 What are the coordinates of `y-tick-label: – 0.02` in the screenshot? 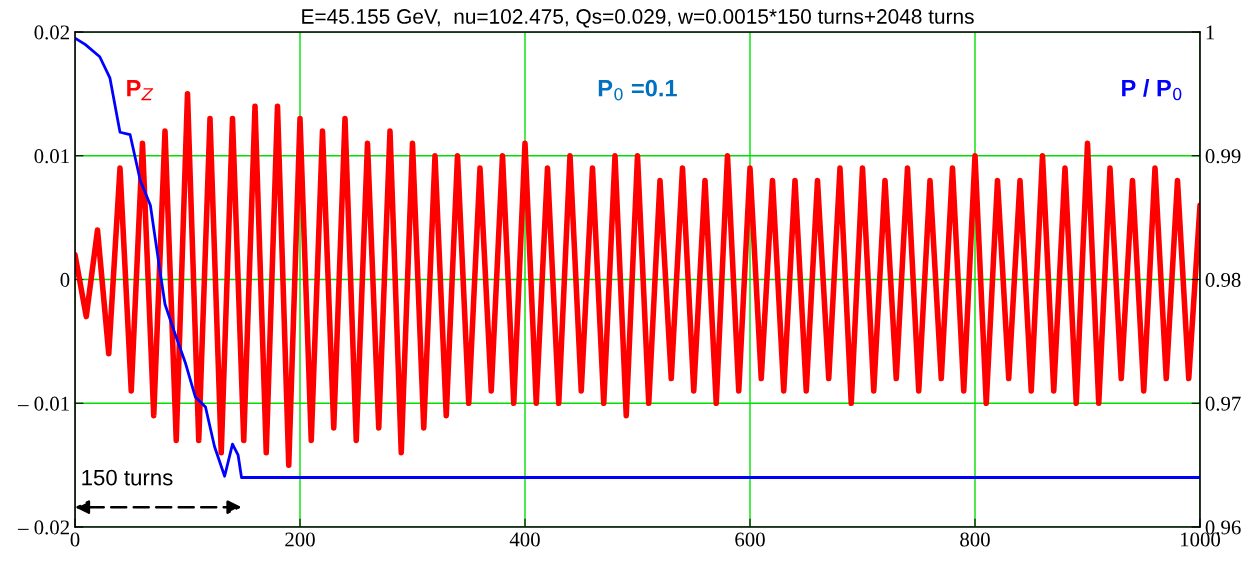 It's located at (43, 527).